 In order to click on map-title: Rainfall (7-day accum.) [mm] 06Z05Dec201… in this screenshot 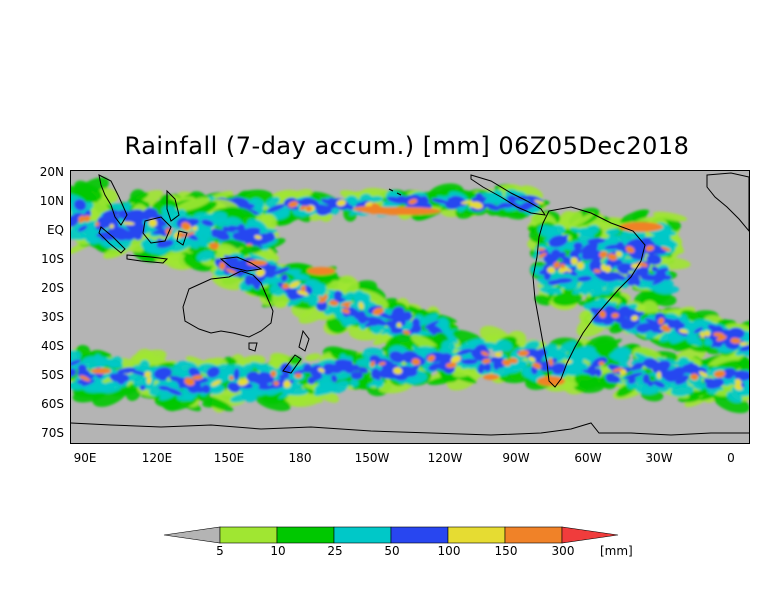, I will do `click(407, 146)`.